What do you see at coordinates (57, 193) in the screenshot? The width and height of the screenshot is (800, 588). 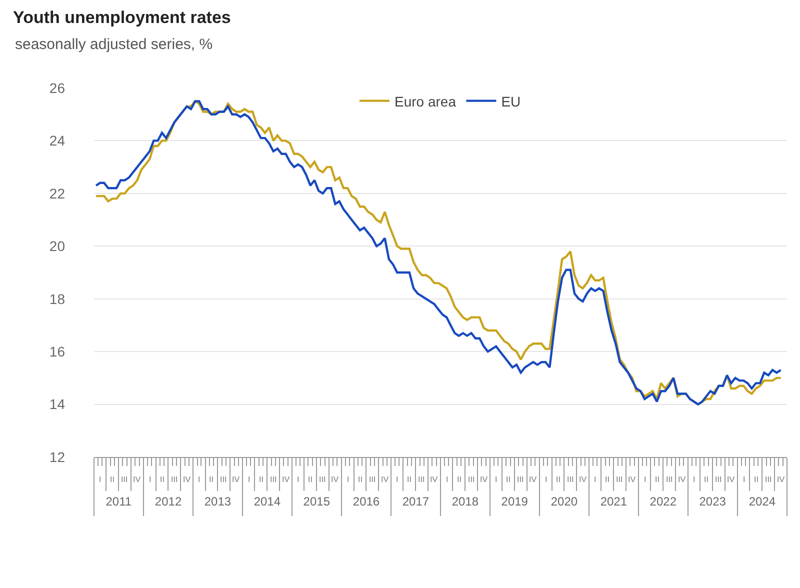 I see `y-tick-label: 22` at bounding box center [57, 193].